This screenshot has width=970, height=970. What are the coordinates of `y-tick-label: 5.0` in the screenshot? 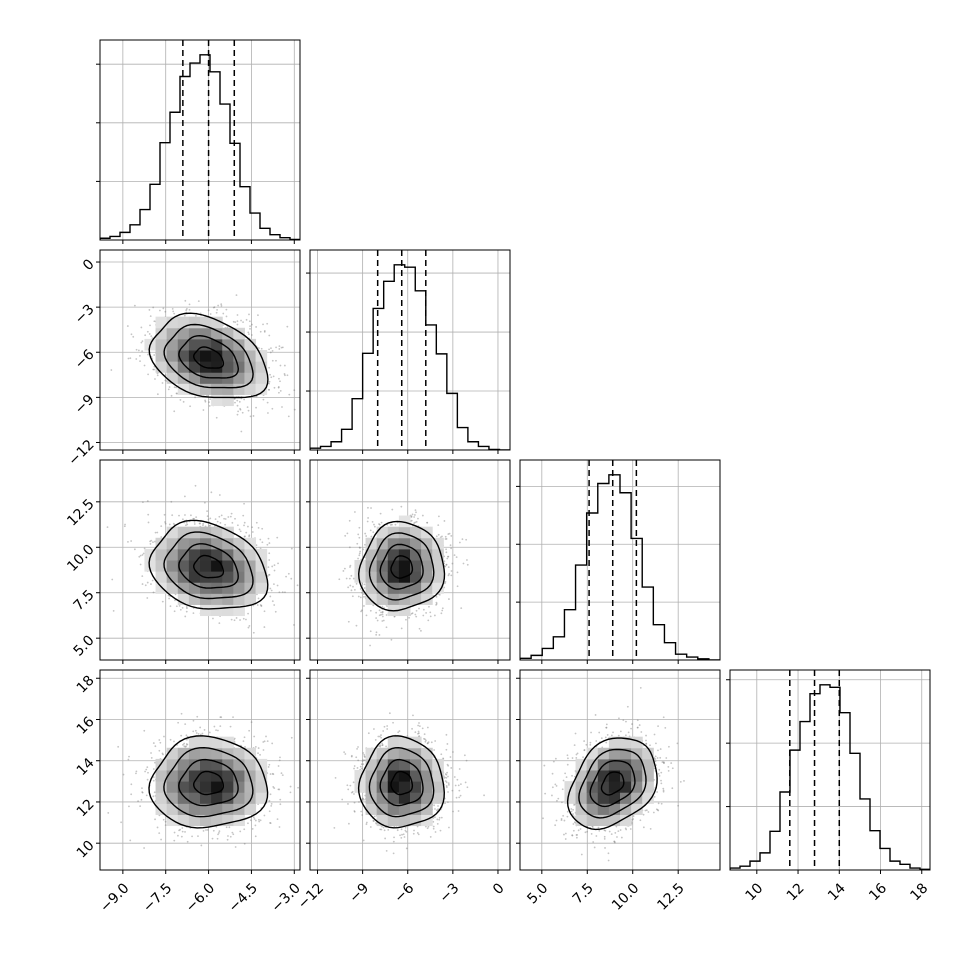 It's located at (84, 646).